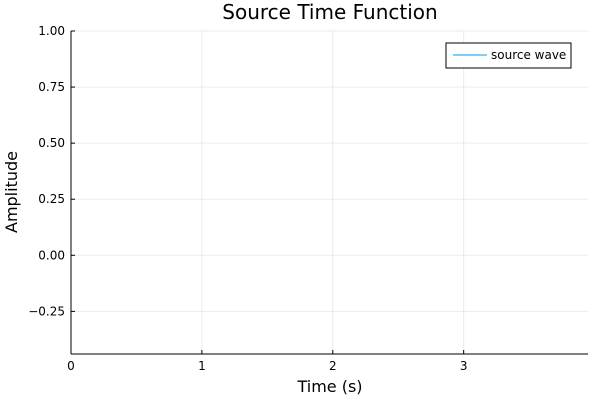  Describe the element at coordinates (464, 366) in the screenshot. I see `x-tick-label: 3` at that location.